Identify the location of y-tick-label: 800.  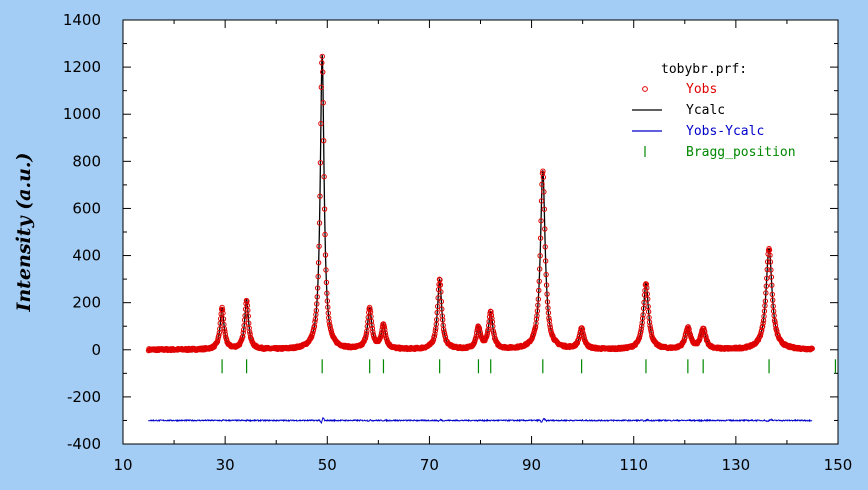
(86, 161).